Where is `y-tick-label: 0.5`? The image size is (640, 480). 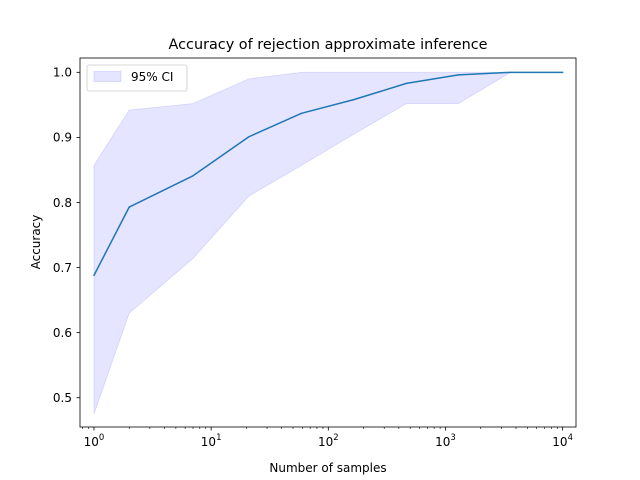 y-tick-label: 0.5 is located at coordinates (62, 398).